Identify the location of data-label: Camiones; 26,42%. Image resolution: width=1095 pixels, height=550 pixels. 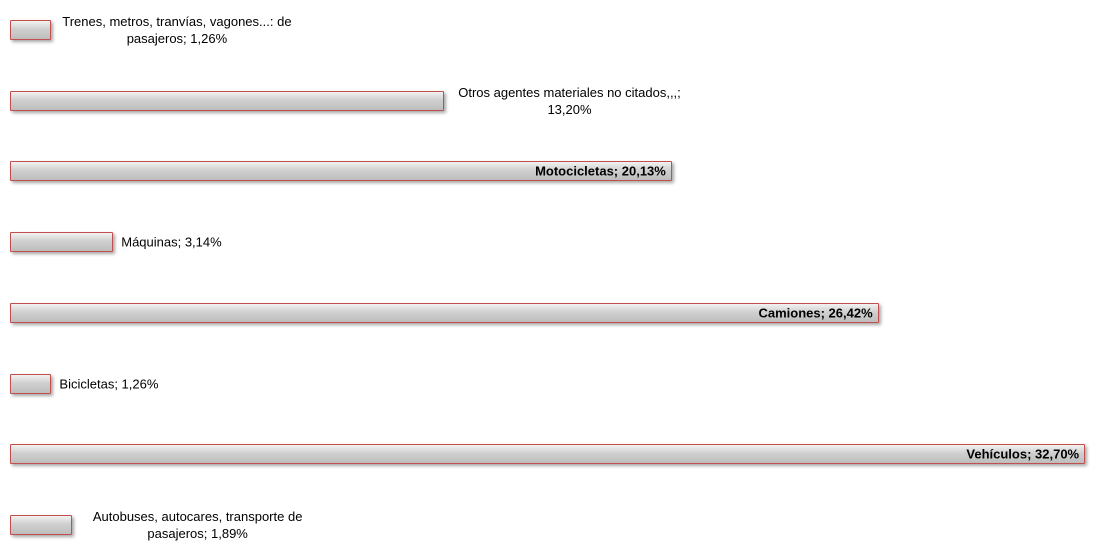
(815, 313).